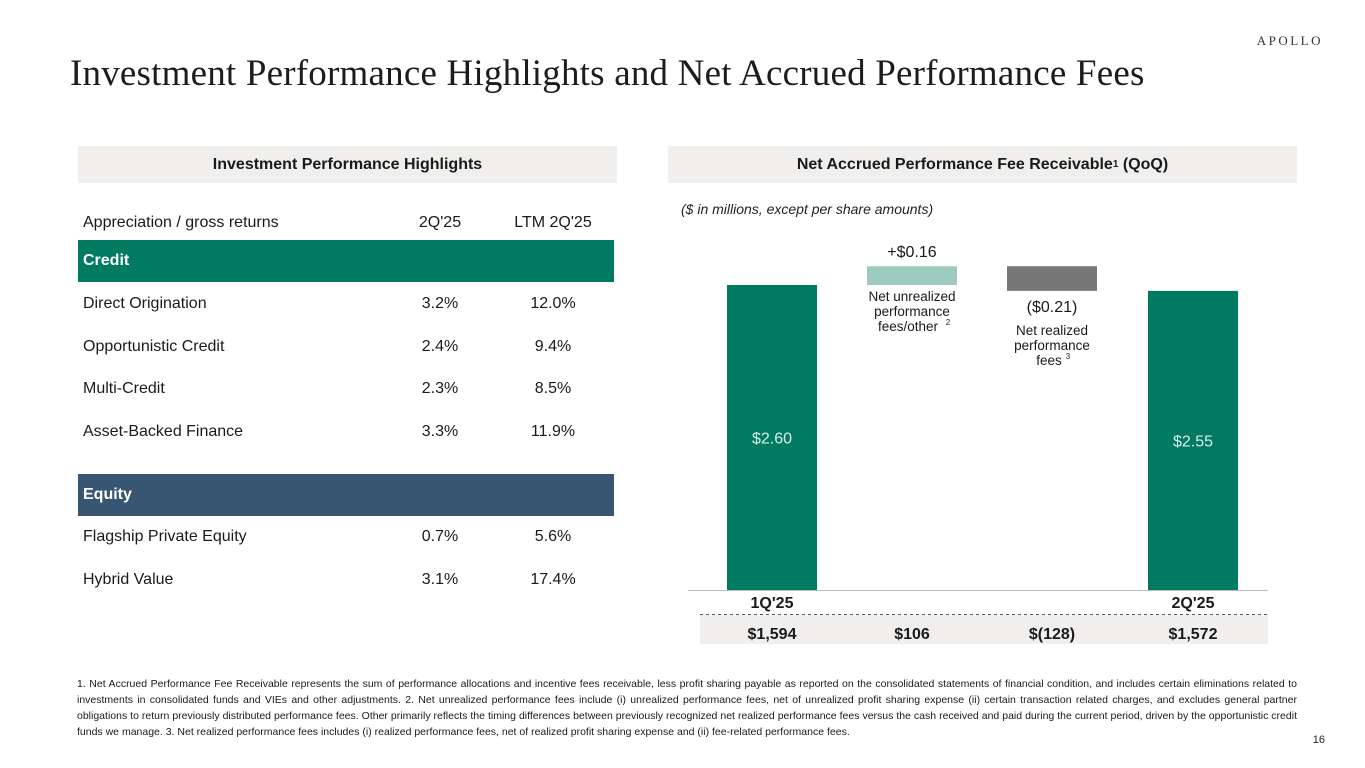 The image size is (1365, 768). I want to click on bar-value-label: $2.55, so click(1193, 441).